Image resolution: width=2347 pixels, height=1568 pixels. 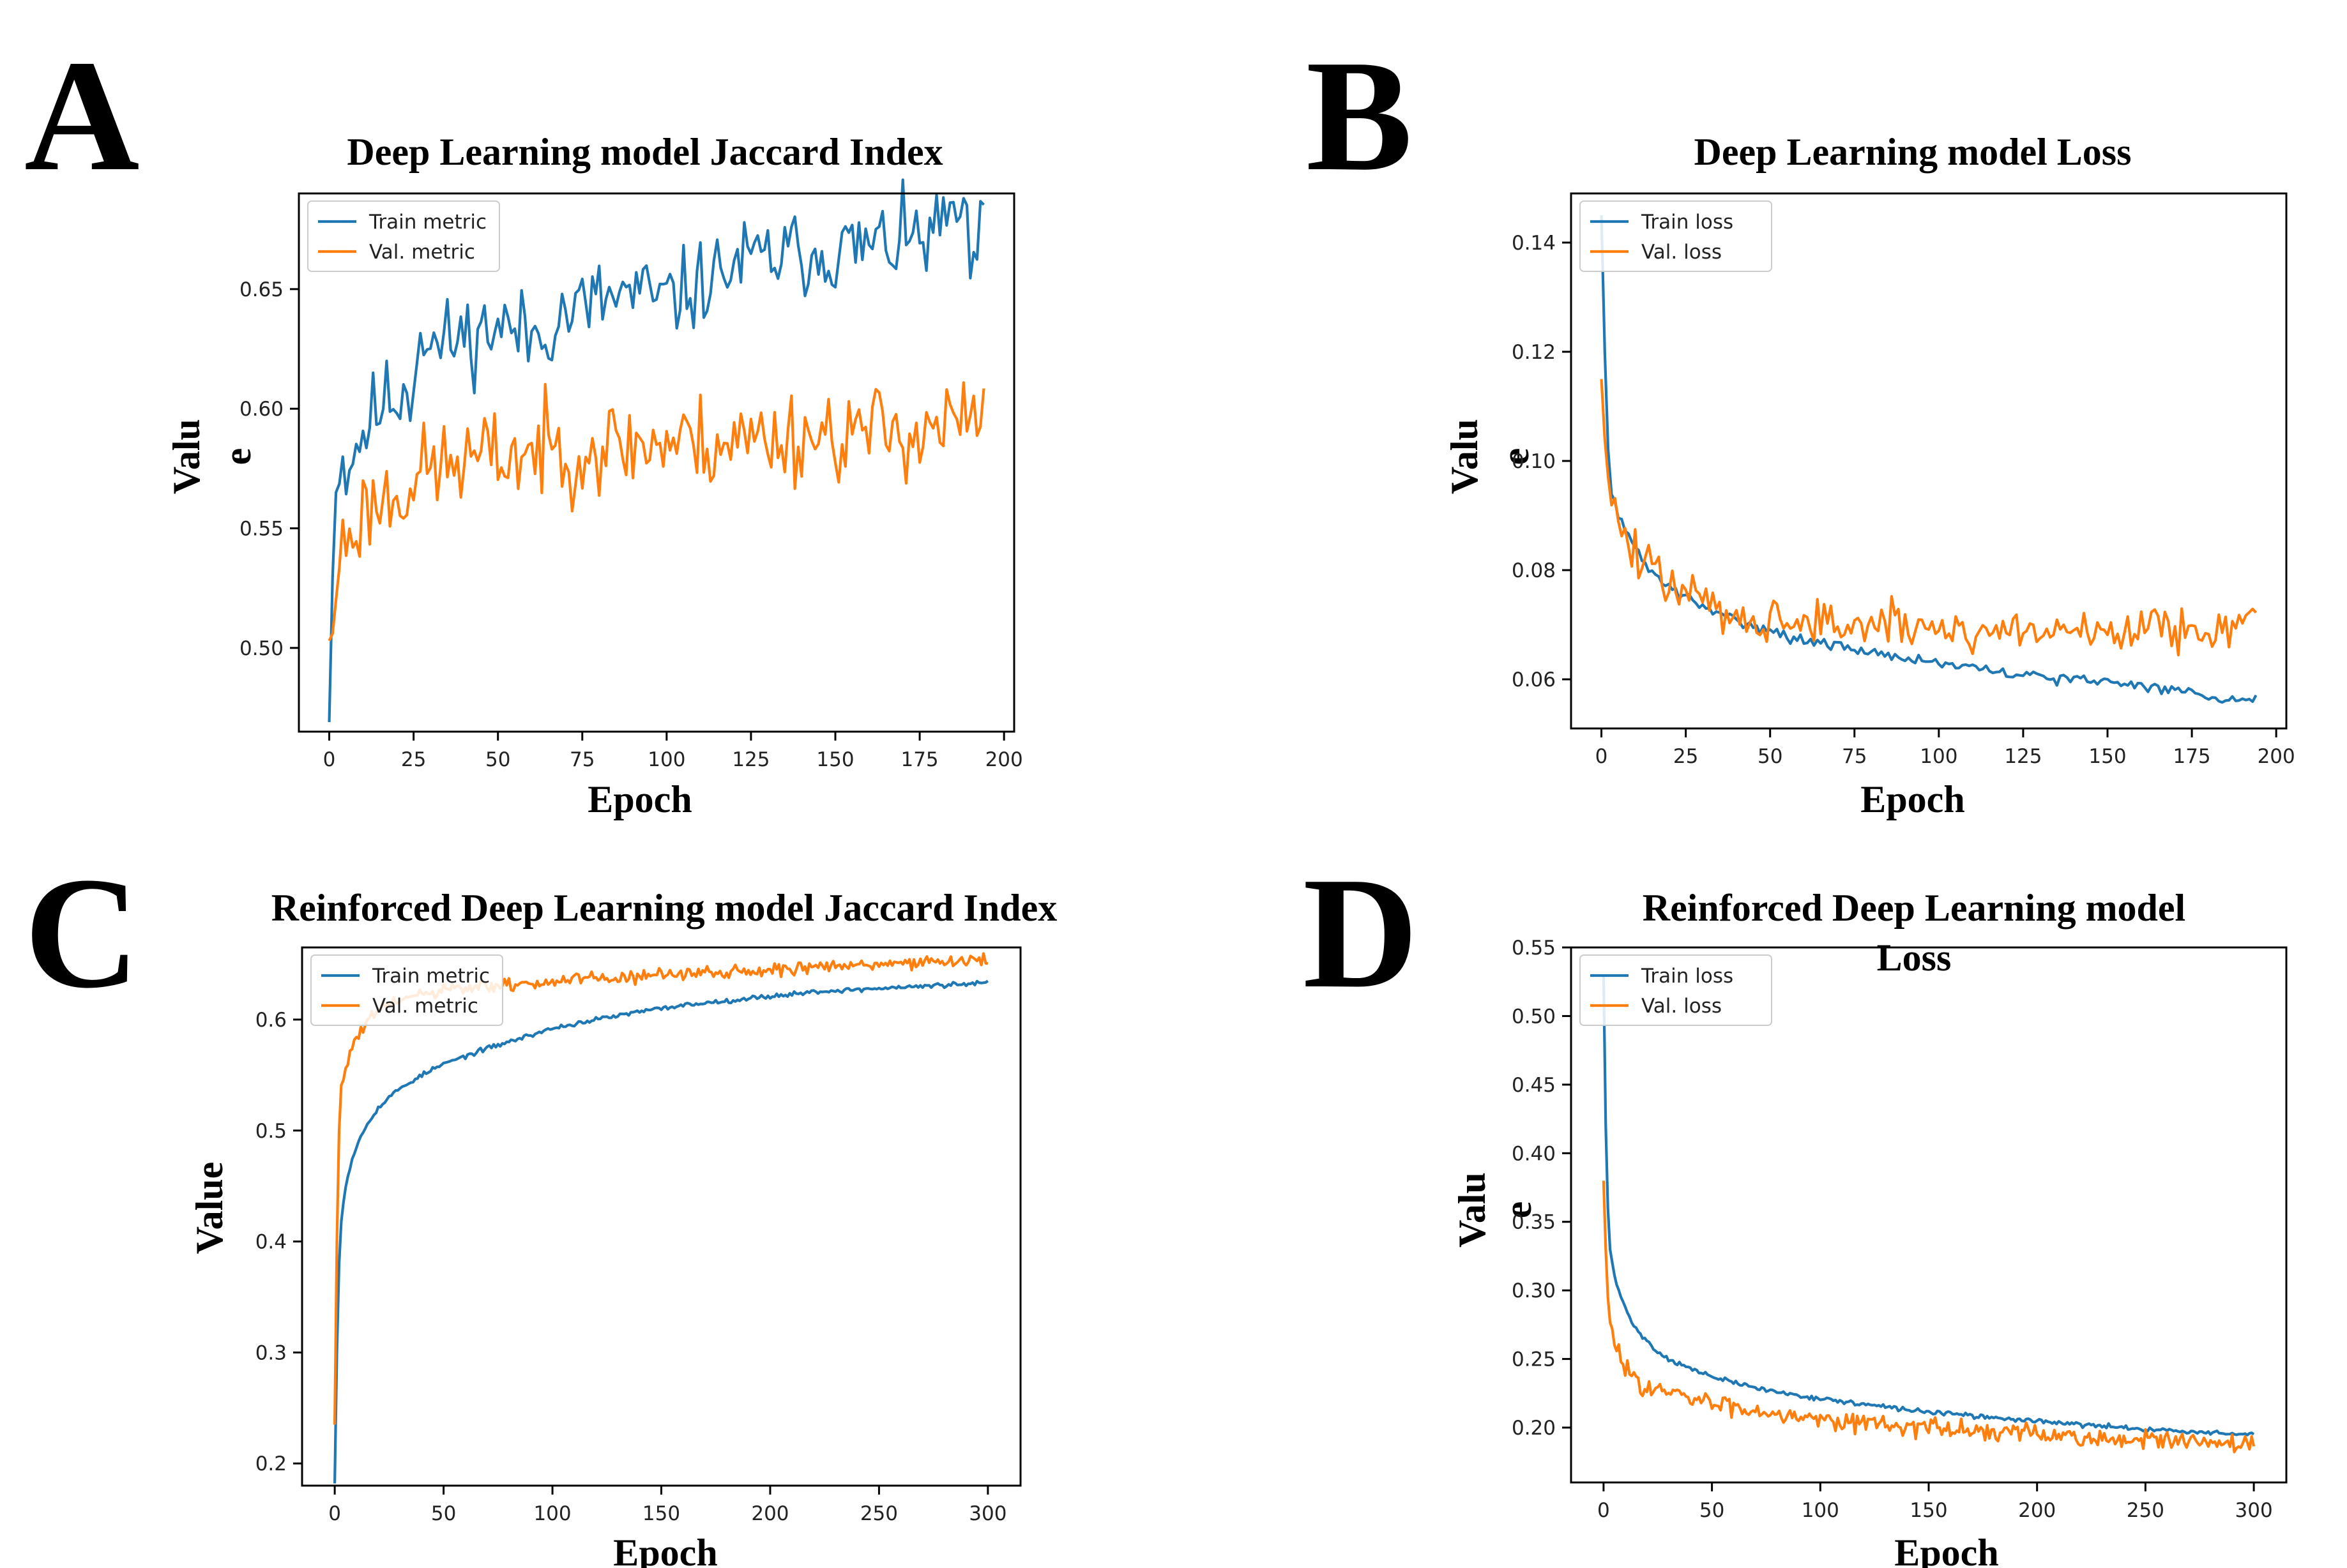 What do you see at coordinates (186, 456) in the screenshot?
I see `panel-a-ylabel-line-1: Valu` at bounding box center [186, 456].